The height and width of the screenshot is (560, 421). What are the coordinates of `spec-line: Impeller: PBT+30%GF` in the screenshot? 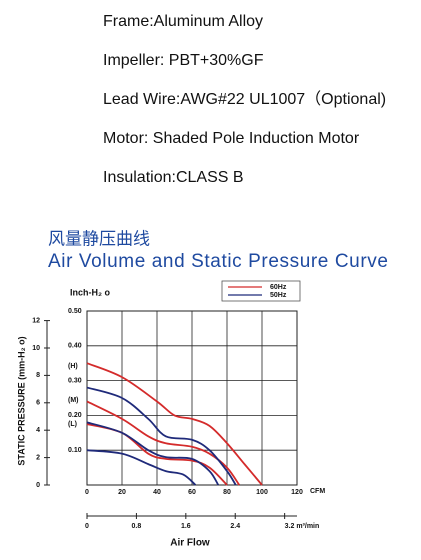 It's located at (183, 60).